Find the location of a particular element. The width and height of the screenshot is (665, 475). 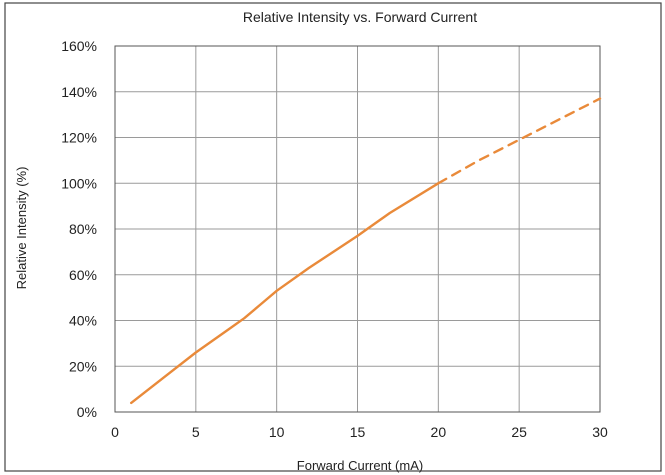

x-axis-label: Forward Current (mA) is located at coordinates (360, 465).